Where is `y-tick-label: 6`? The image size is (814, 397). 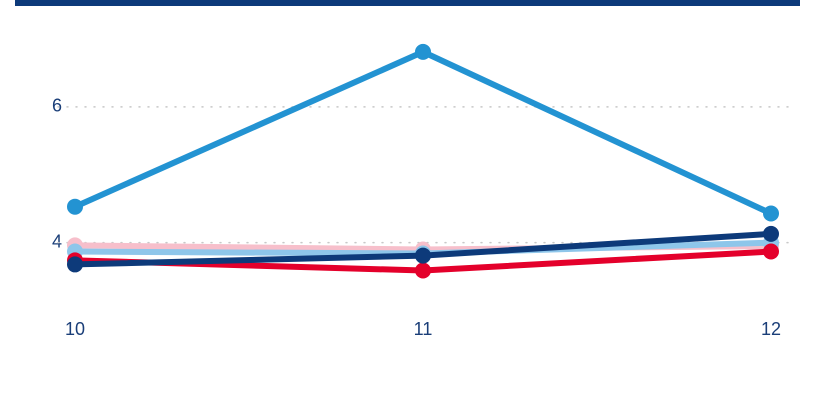 y-tick-label: 6 is located at coordinates (57, 106).